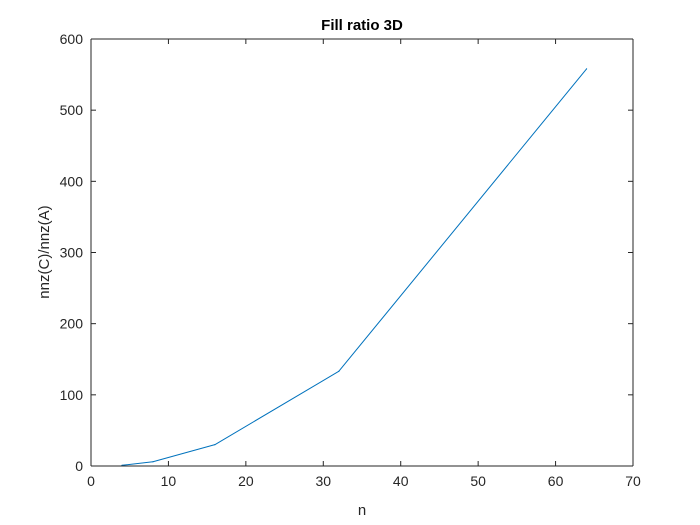 This screenshot has width=700, height=525. What do you see at coordinates (72, 253) in the screenshot?
I see `y-tick-label: 300` at bounding box center [72, 253].